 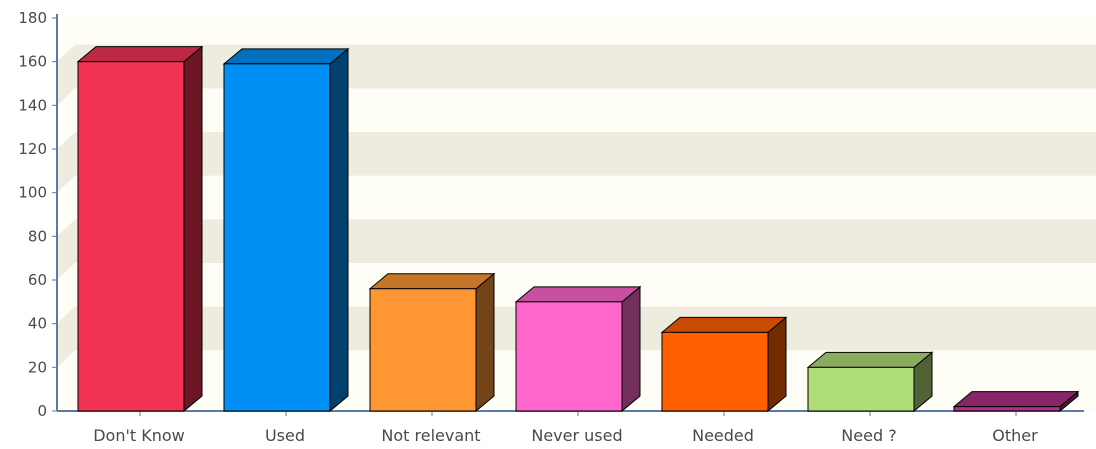 What do you see at coordinates (37, 324) in the screenshot?
I see `y-tick-label: 40` at bounding box center [37, 324].